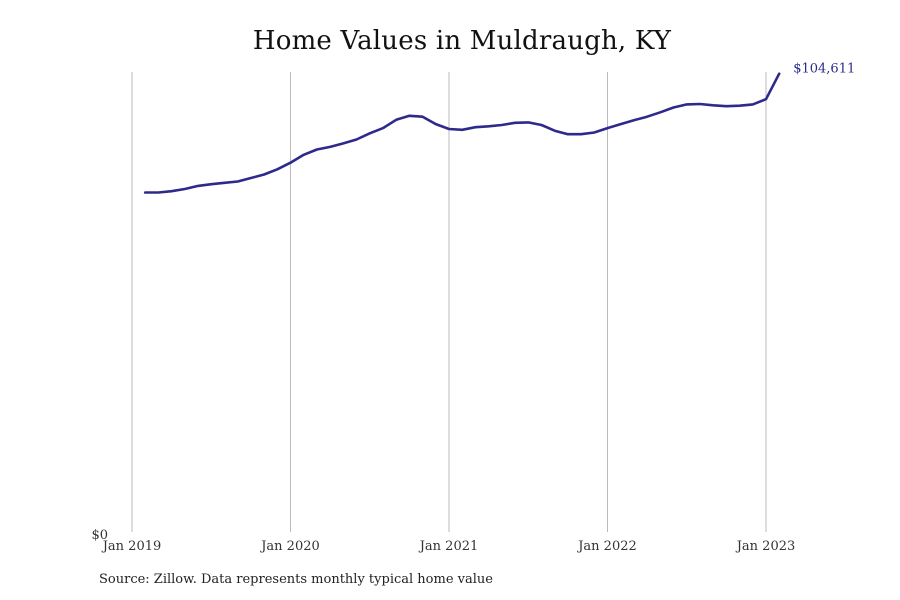  What do you see at coordinates (824, 69) in the screenshot?
I see `end-value-label: $104,611` at bounding box center [824, 69].